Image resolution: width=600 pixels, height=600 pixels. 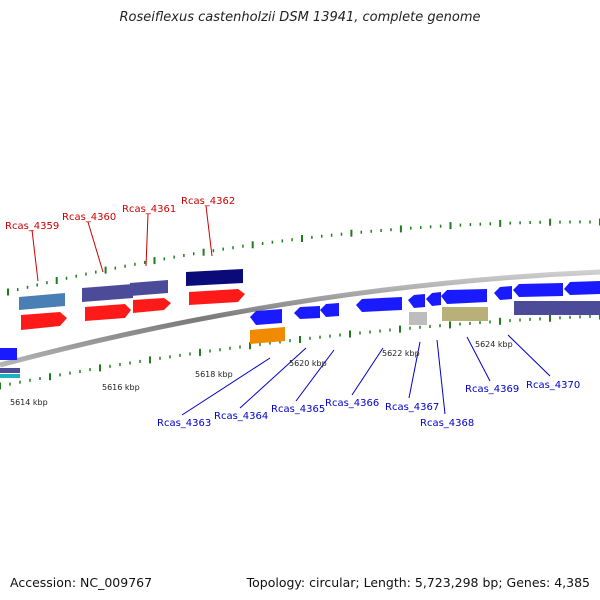 I want to click on gene-label-rcas-4359: Rcas_4359, so click(x=32, y=226).